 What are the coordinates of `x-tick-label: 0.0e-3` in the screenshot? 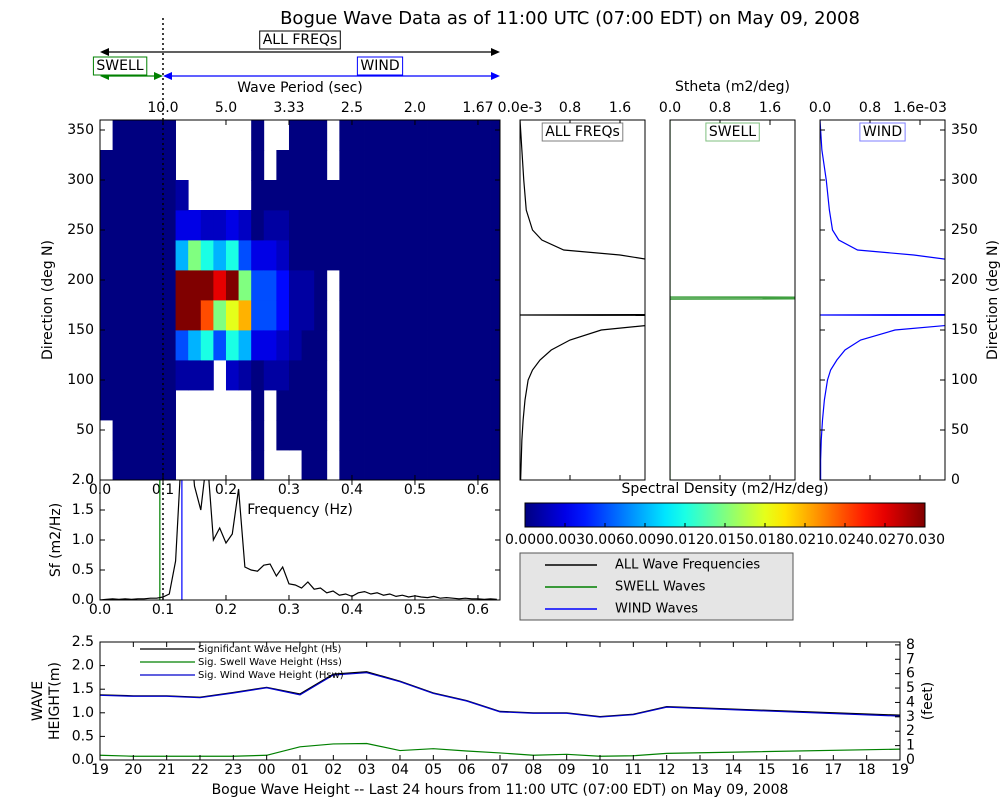 It's located at (520, 108).